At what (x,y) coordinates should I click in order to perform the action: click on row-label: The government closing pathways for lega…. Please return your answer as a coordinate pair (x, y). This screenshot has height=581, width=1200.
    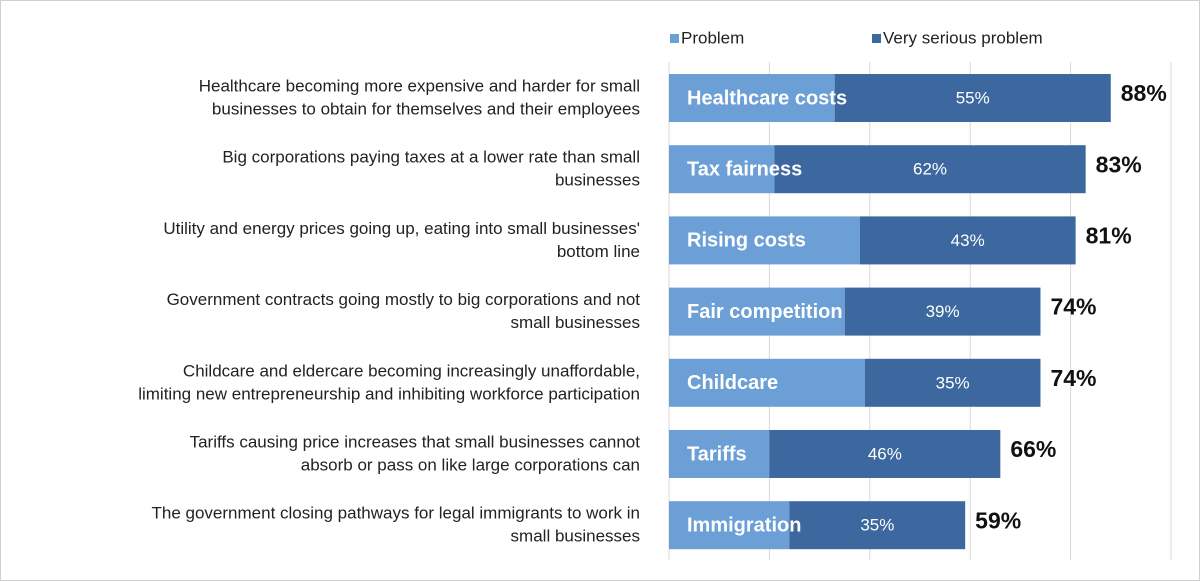
    Looking at the image, I should click on (396, 513).